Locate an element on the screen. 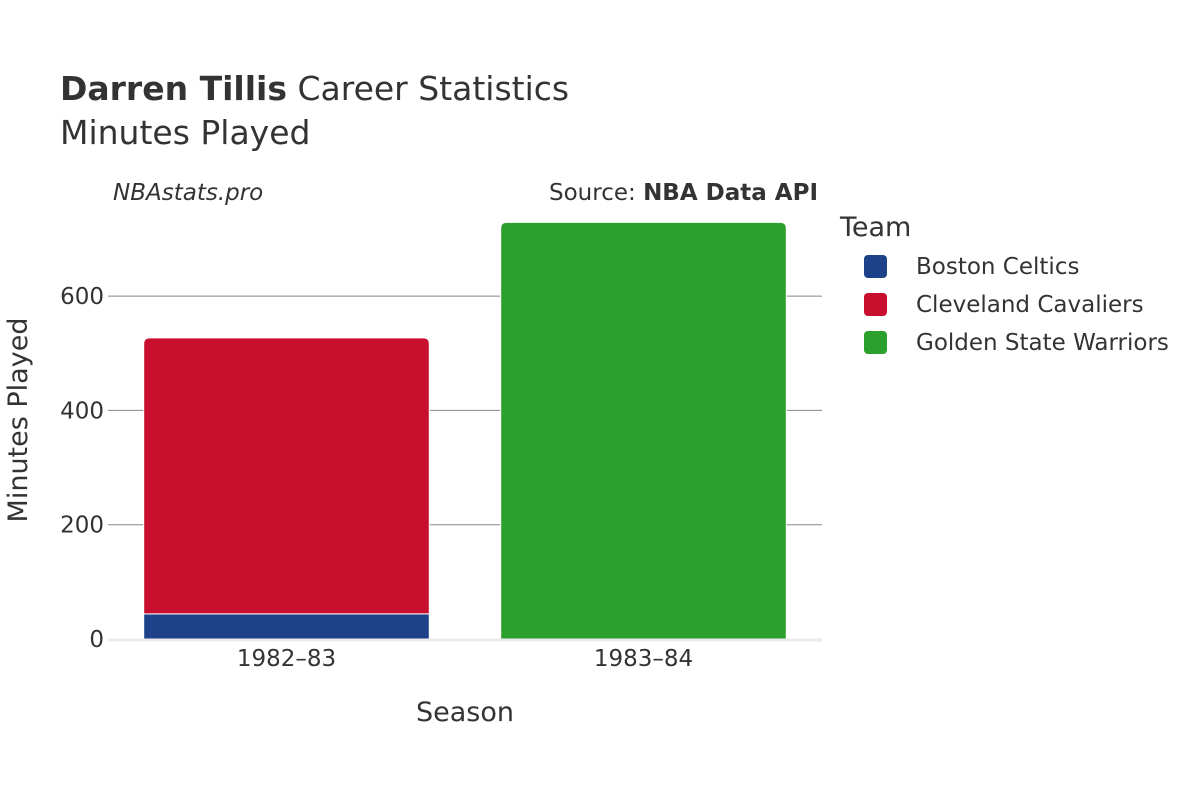 This screenshot has height=800, width=1200. legend-title: Team is located at coordinates (875, 227).